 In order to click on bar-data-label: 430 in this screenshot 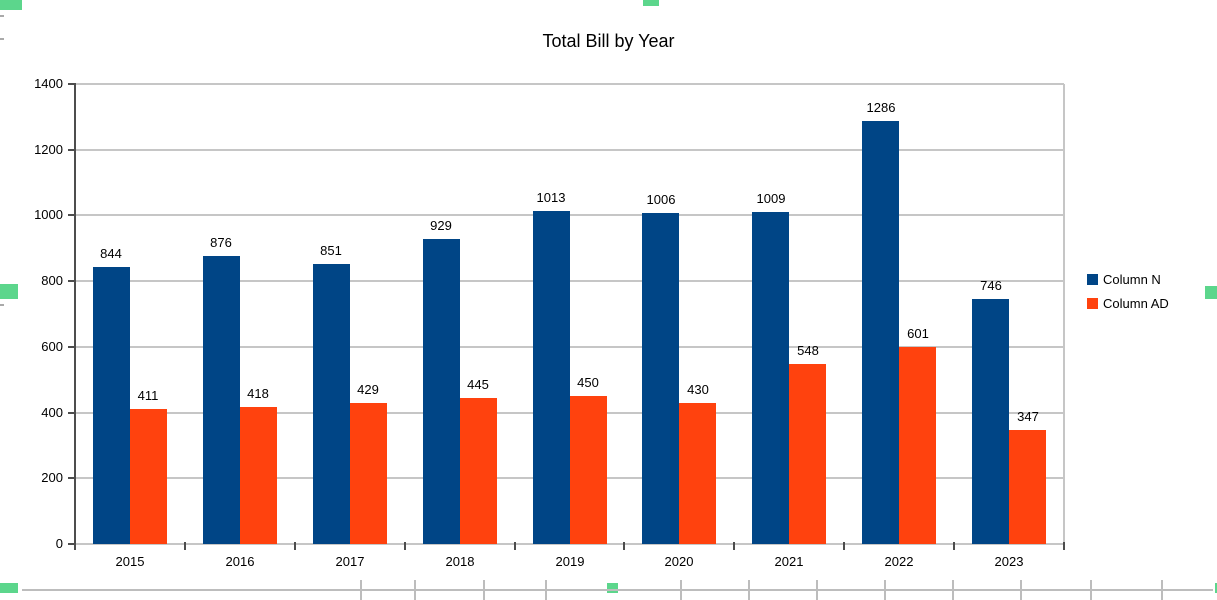, I will do `click(698, 389)`.